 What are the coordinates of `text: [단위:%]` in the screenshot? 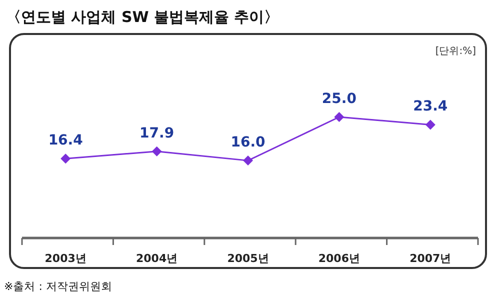 It's located at (455, 51).